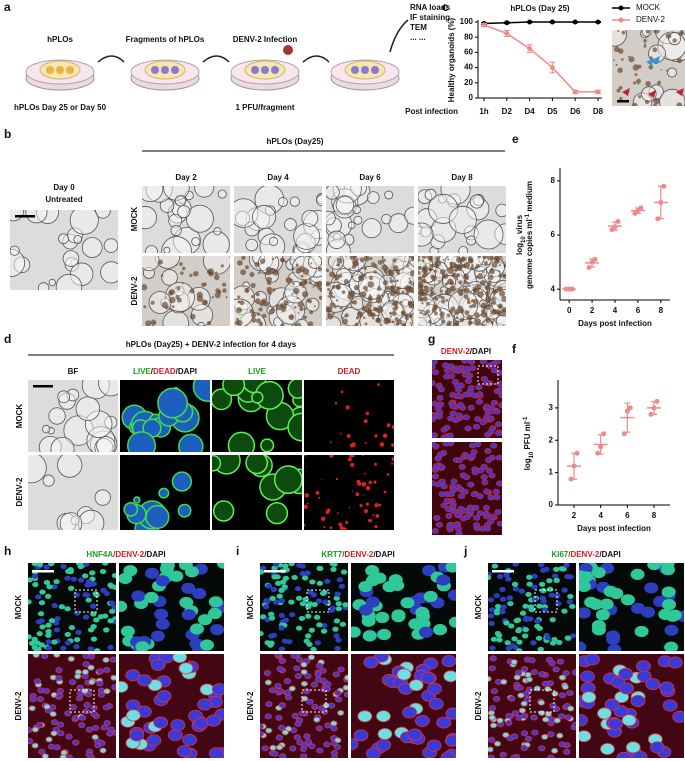 The width and height of the screenshot is (685, 761). Describe the element at coordinates (465, 551) in the screenshot. I see `panel-label: j` at that location.